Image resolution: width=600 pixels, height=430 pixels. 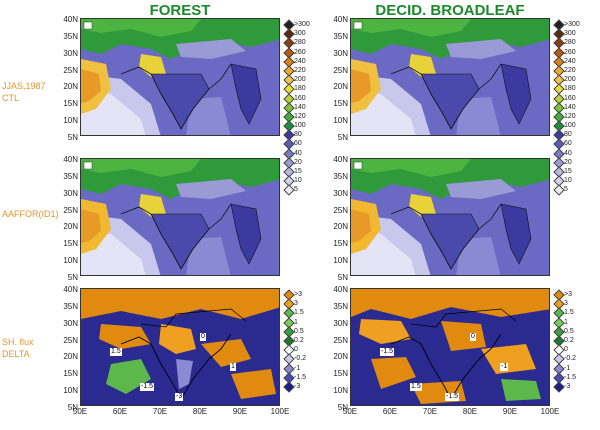 I want to click on x-tick-label: 50E, so click(x=350, y=411).